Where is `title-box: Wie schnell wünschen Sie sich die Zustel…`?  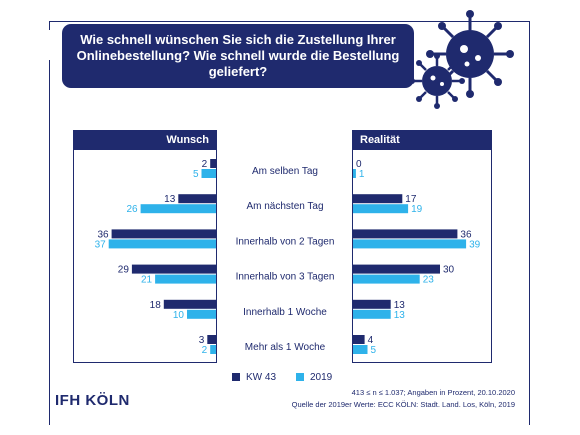 title-box: Wie schnell wünschen Sie sich die Zustel… is located at coordinates (238, 56).